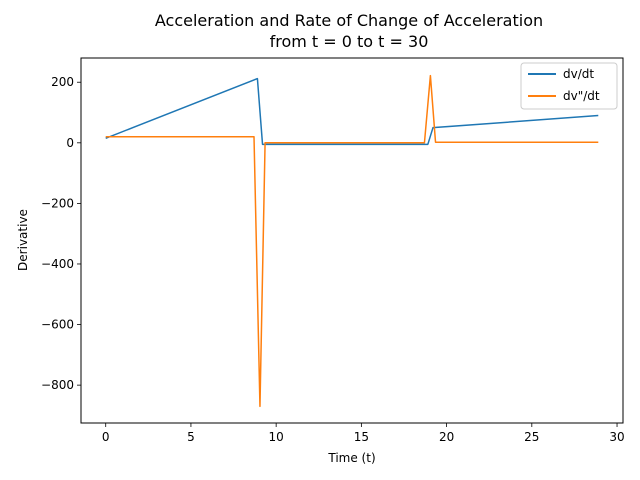 The image size is (640, 480). Describe the element at coordinates (531, 437) in the screenshot. I see `x-tick-label: 25` at that location.